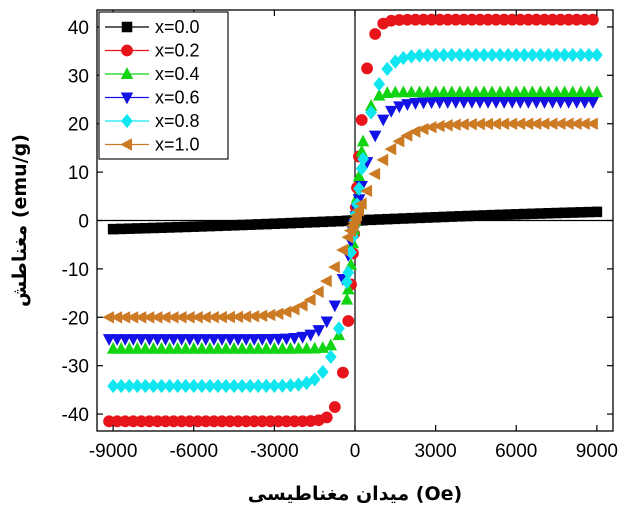  What do you see at coordinates (177, 27) in the screenshot?
I see `legend-label: x=0.0` at bounding box center [177, 27].